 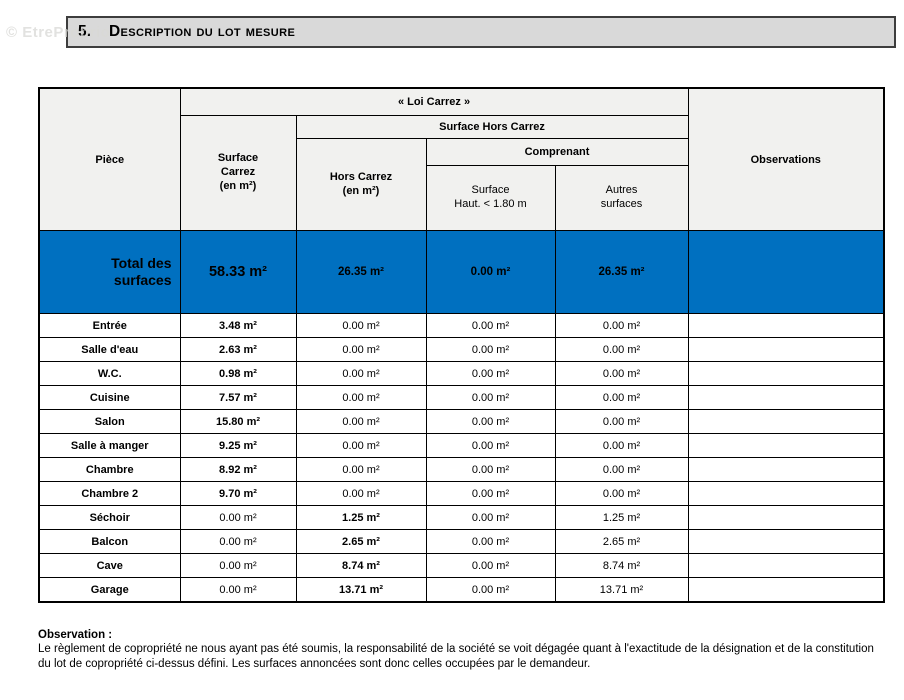 I want to click on autres-surfaces-cell: 13.71 m², so click(x=621, y=590).